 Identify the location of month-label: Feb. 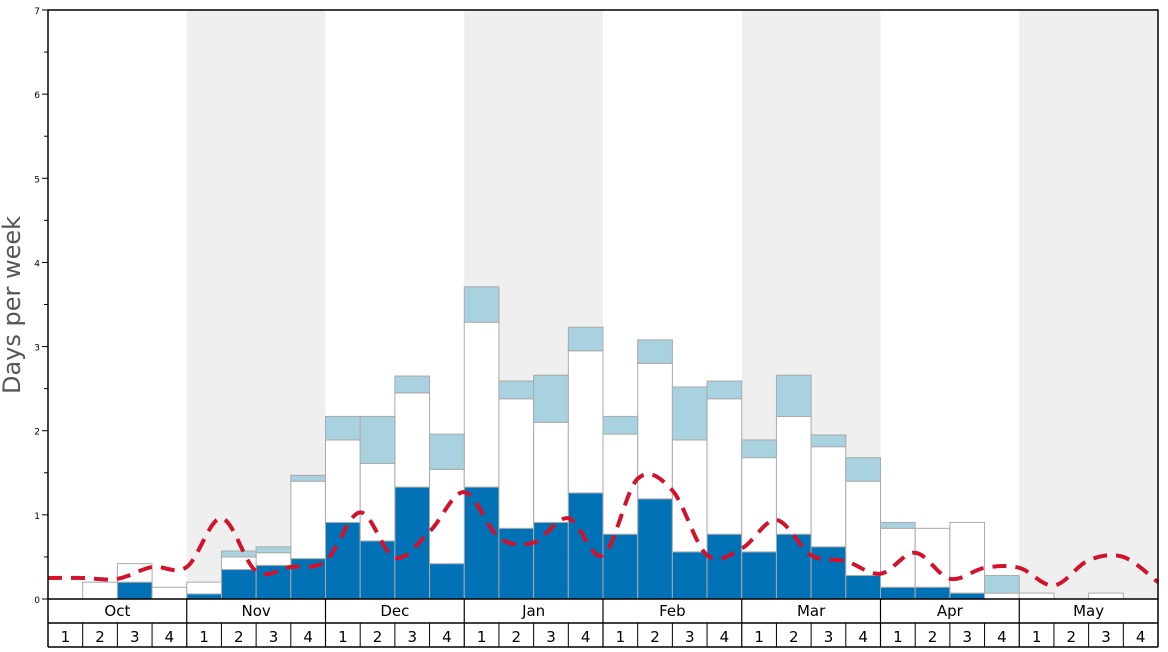
(672, 611).